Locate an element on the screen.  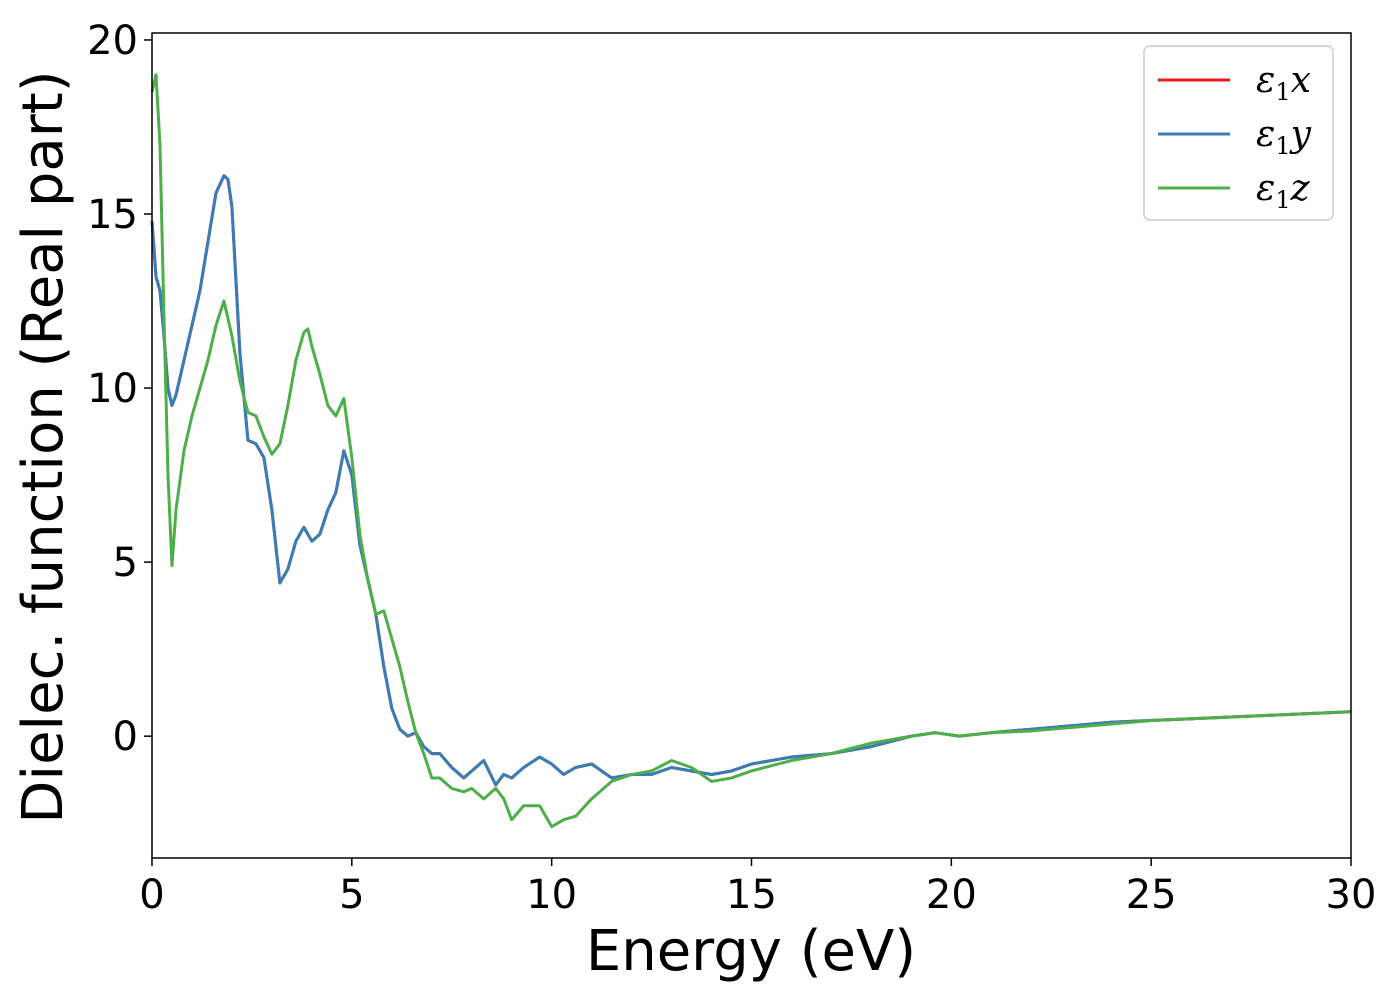
x-tick-label: 20 is located at coordinates (951, 895).